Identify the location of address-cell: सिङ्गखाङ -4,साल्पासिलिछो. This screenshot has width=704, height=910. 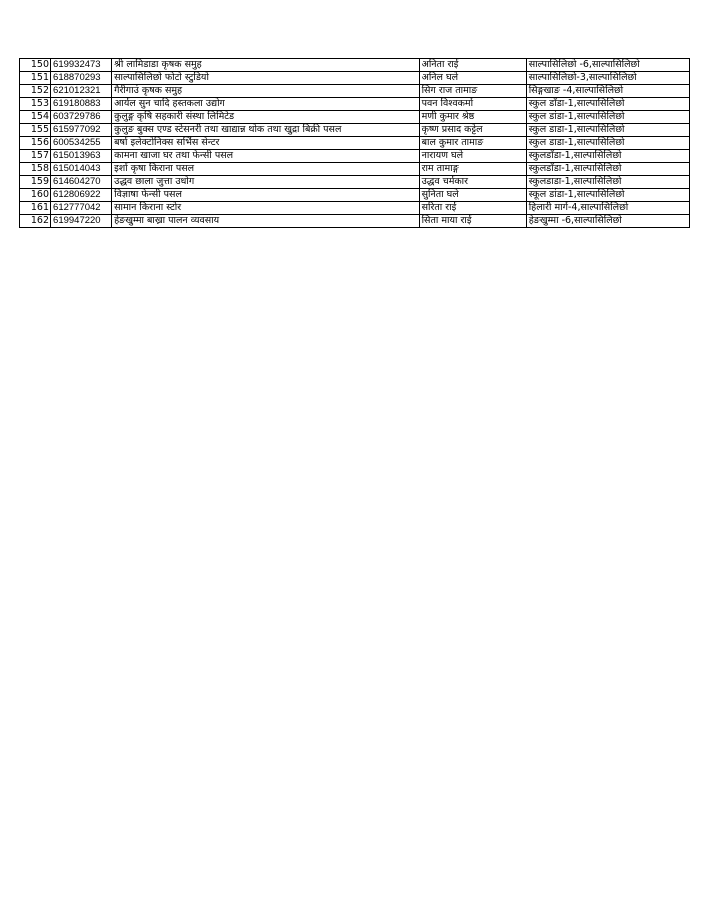
(608, 91).